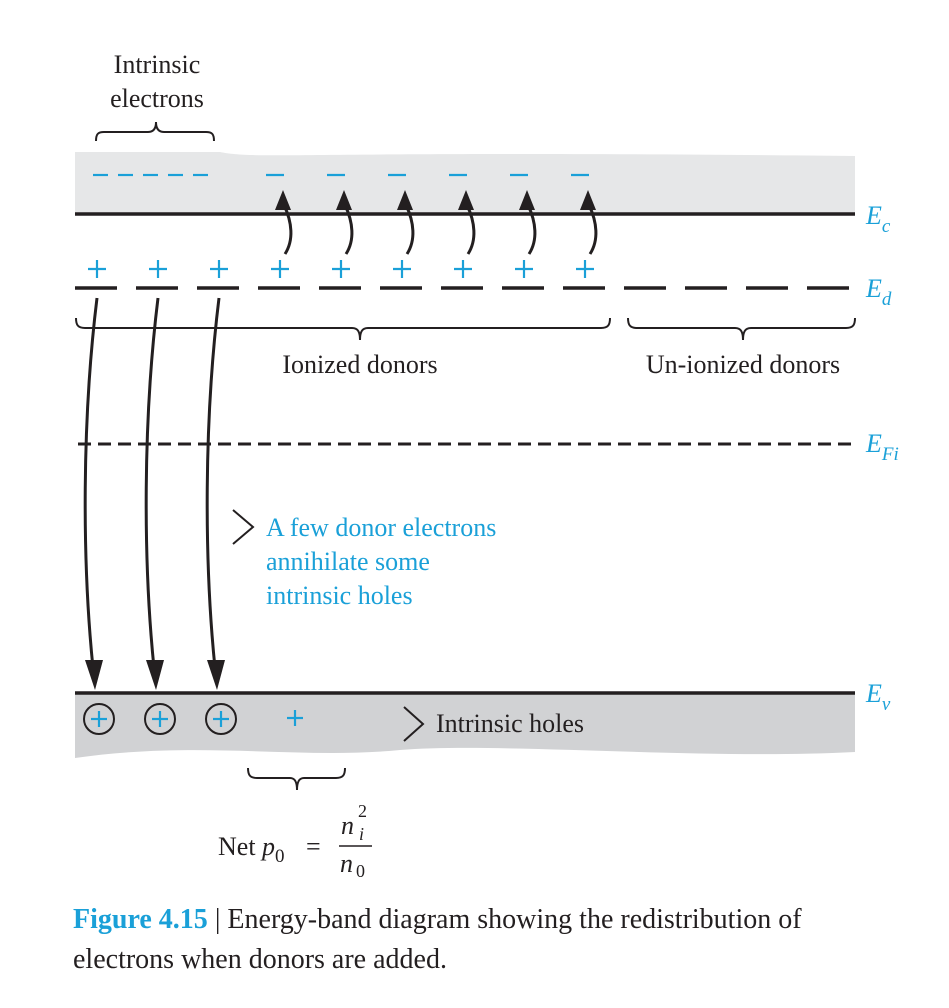 This screenshot has height=1008, width=949. What do you see at coordinates (741, 329) in the screenshot?
I see `unionized-donors-brace` at bounding box center [741, 329].